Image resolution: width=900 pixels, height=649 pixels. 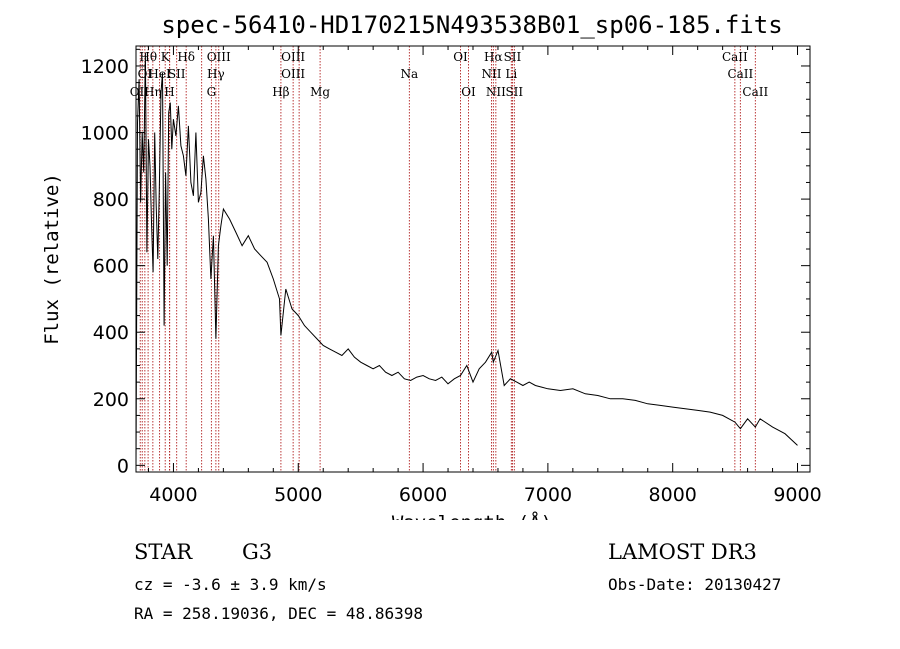 What do you see at coordinates (548, 495) in the screenshot?
I see `x-tick-label-3: 7000` at bounding box center [548, 495].